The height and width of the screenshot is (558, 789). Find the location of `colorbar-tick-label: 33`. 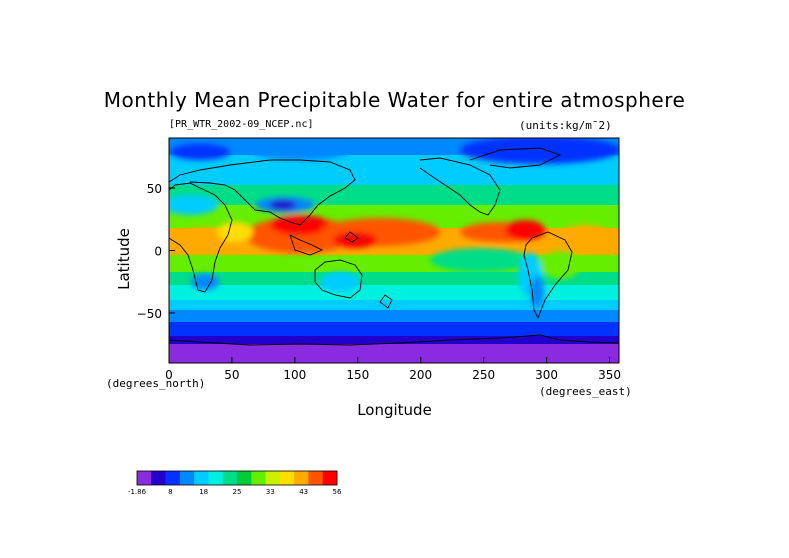

colorbar-tick-label: 33 is located at coordinates (270, 492).